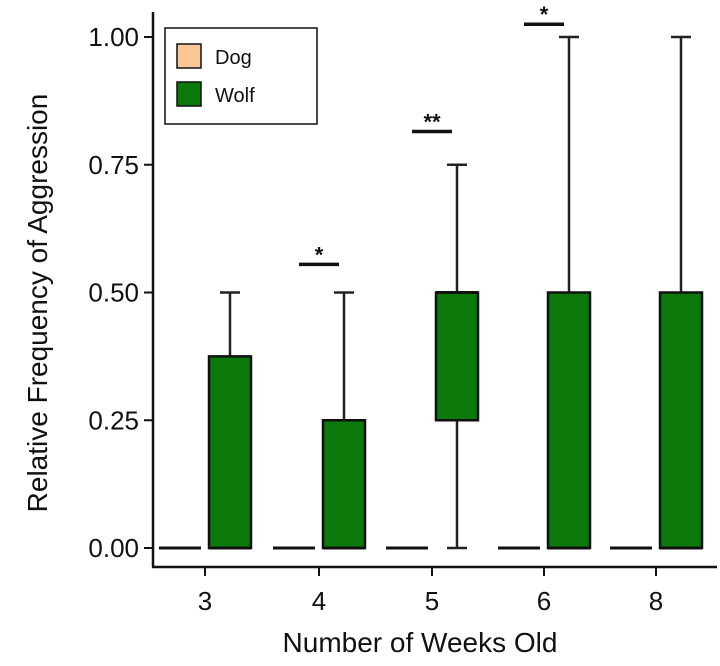 This screenshot has width=720, height=666. I want to click on significance-label: **, so click(432, 122).